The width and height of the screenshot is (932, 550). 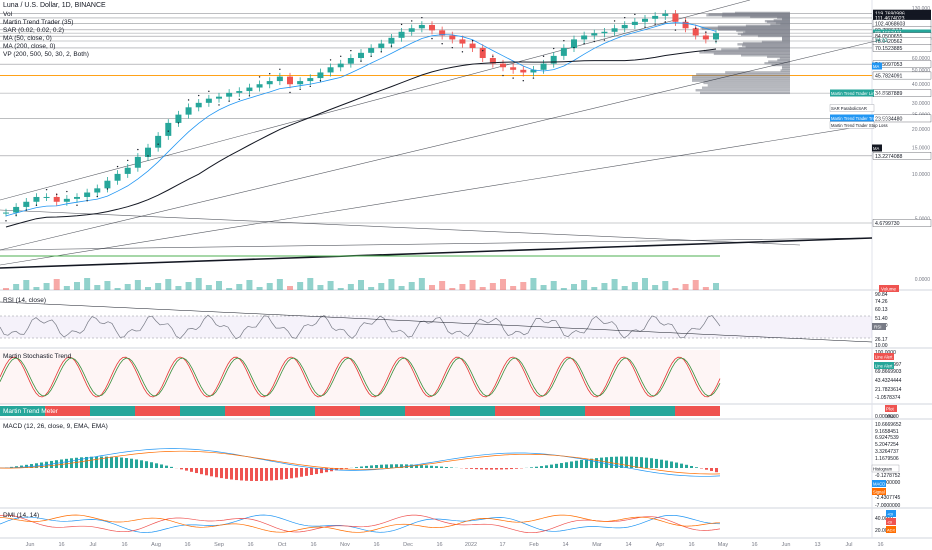 What do you see at coordinates (21, 515) in the screenshot?
I see `dmi-pane-label: DMI (14, 14)` at bounding box center [21, 515].